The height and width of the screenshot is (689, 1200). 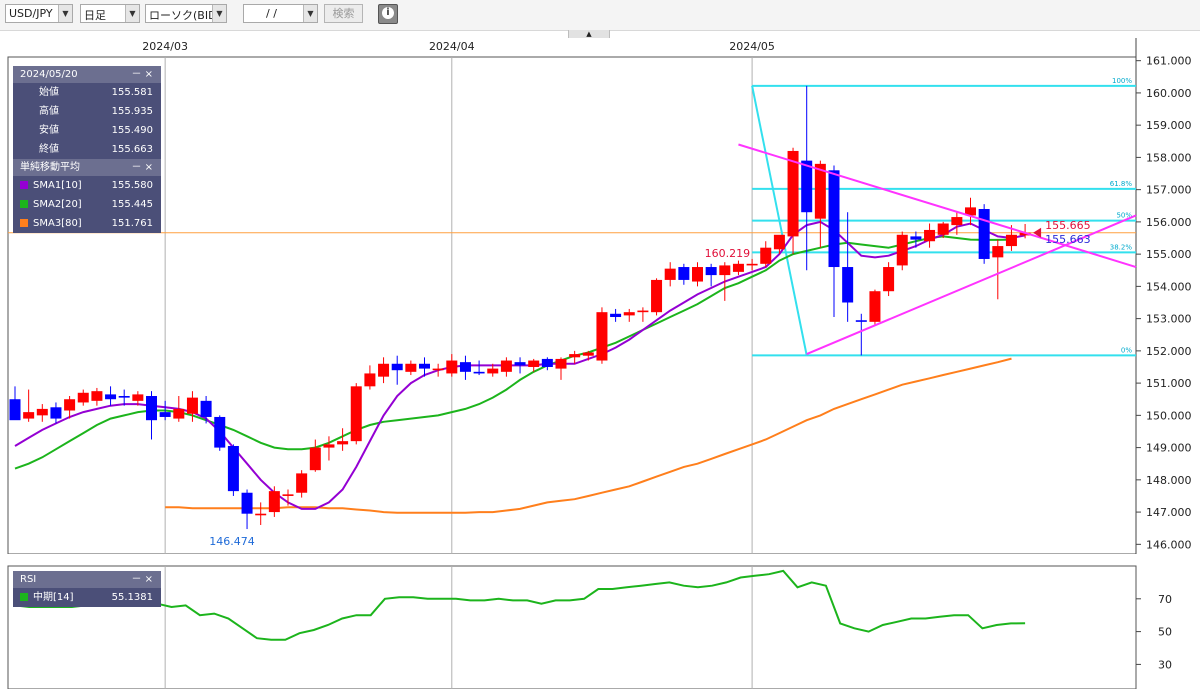 I want to click on x-tick-label: 2024/04, so click(x=452, y=46).